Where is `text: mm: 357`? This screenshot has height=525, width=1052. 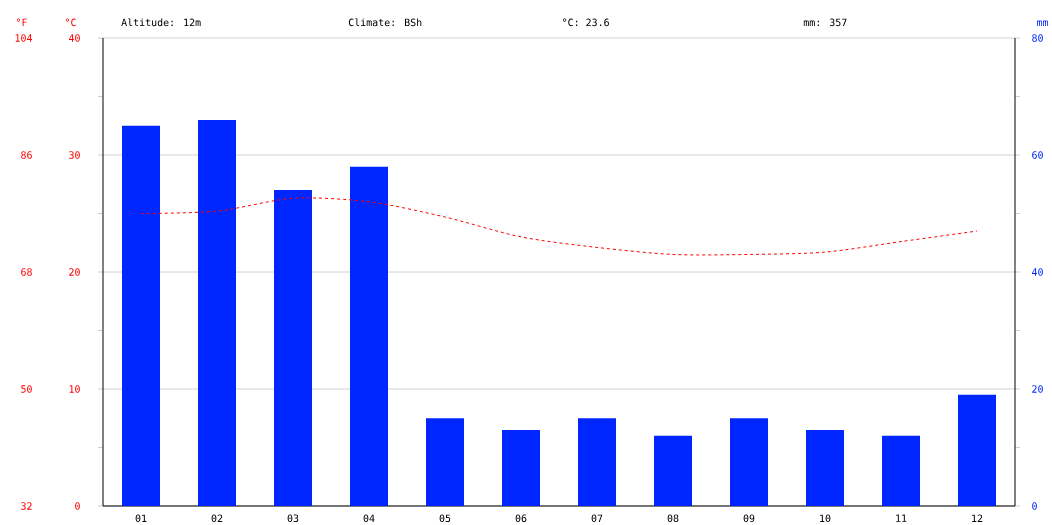
text: mm: 357 is located at coordinates (825, 22).